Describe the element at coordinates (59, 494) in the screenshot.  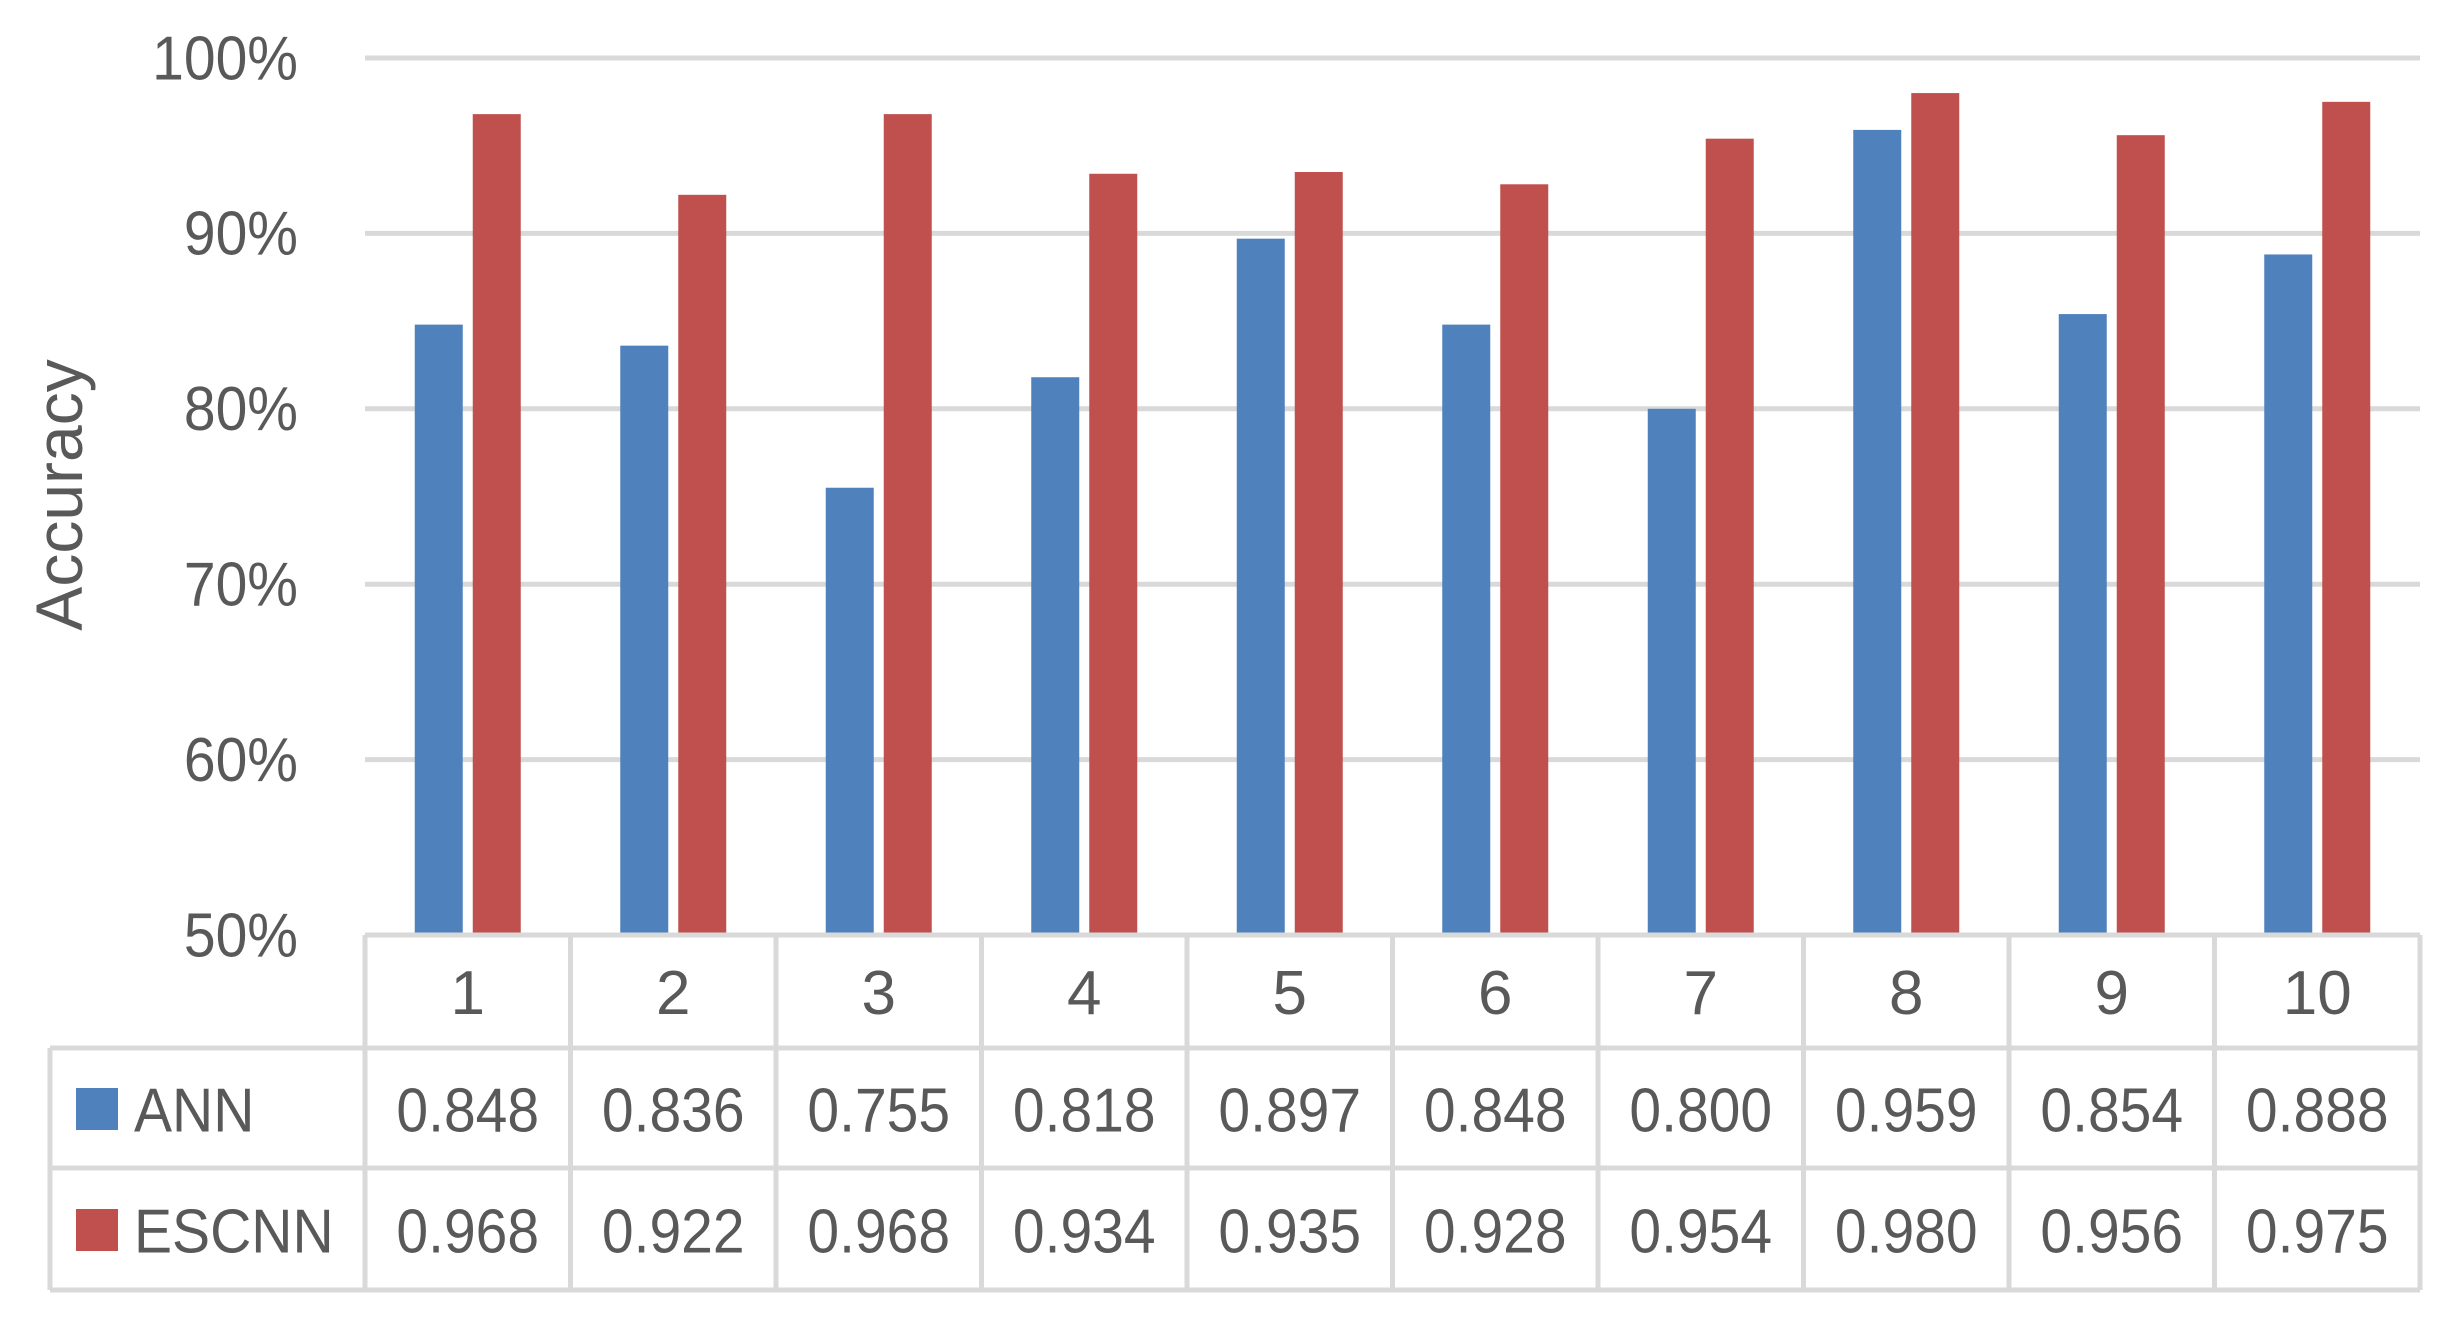
I see `y-axis-title: Accuracy` at that location.